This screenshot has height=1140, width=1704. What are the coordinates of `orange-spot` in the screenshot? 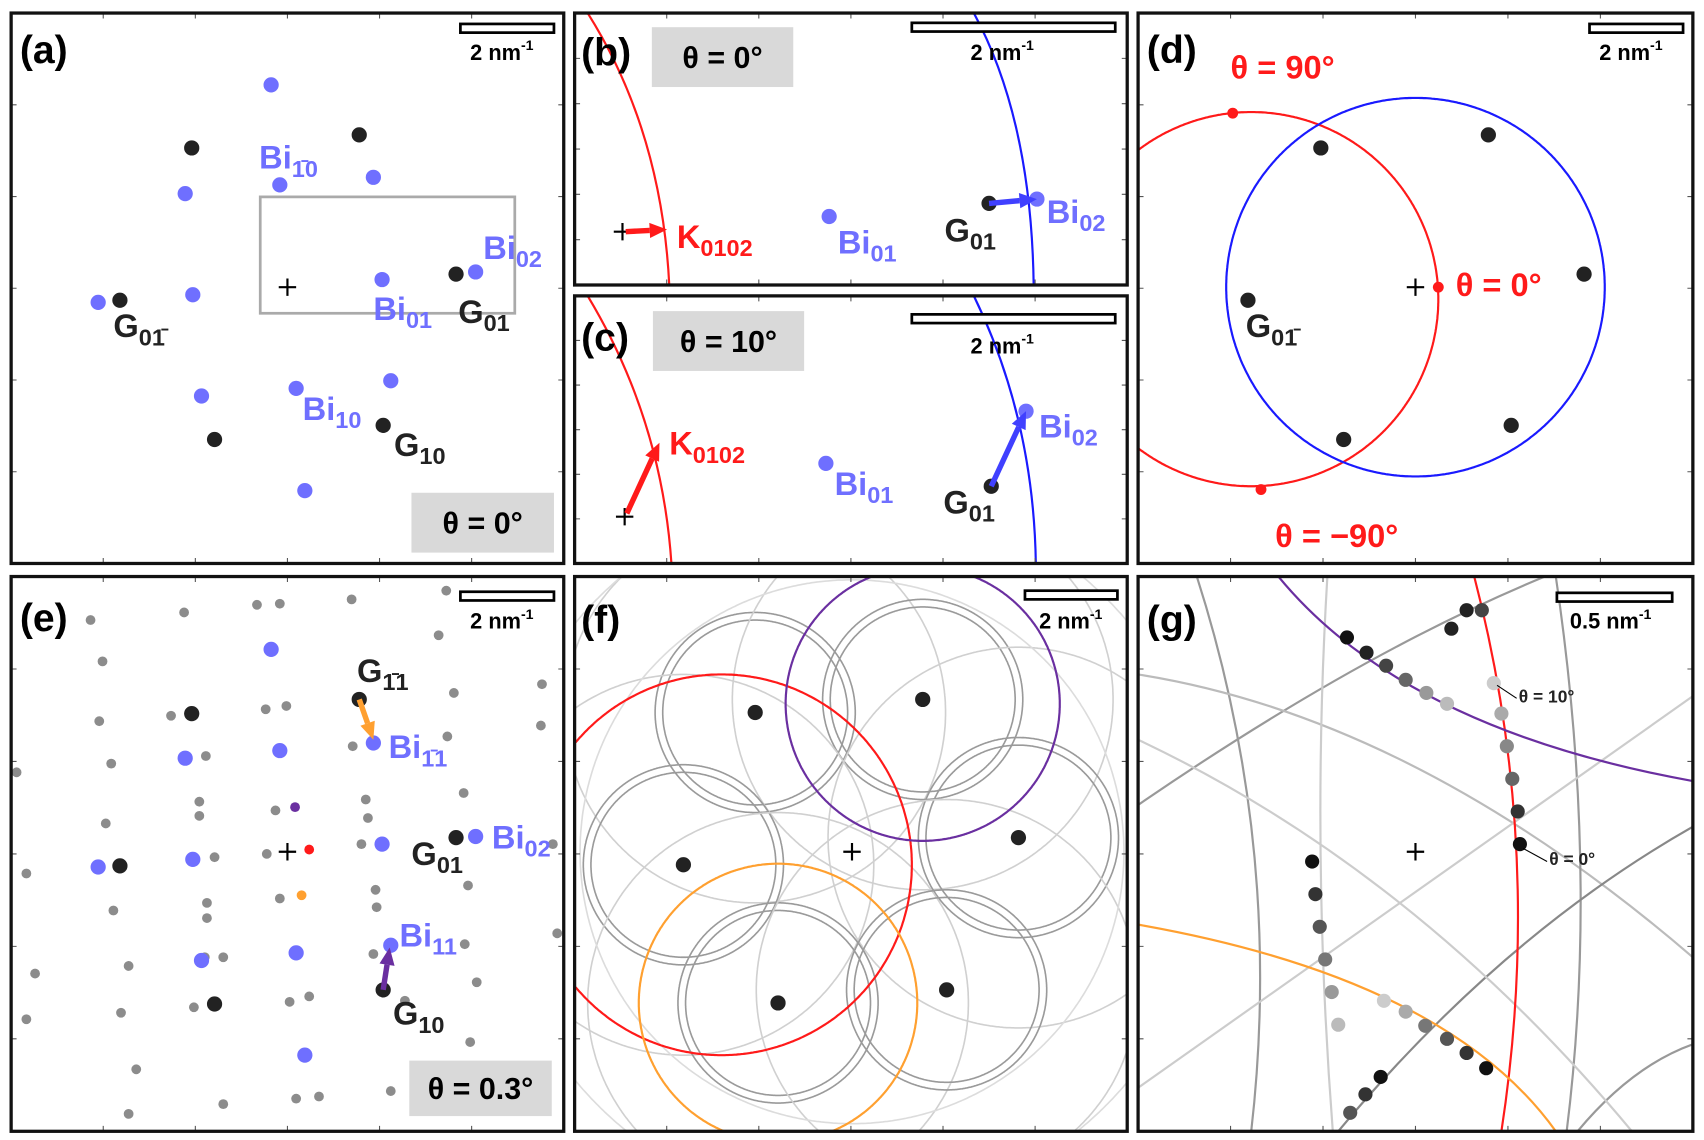 It's located at (301, 895).